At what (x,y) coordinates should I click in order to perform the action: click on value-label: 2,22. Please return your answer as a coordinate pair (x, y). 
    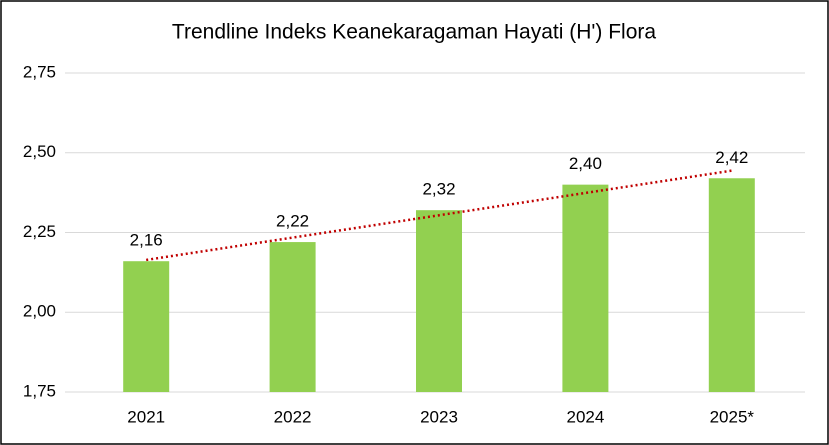
    Looking at the image, I should click on (292, 221).